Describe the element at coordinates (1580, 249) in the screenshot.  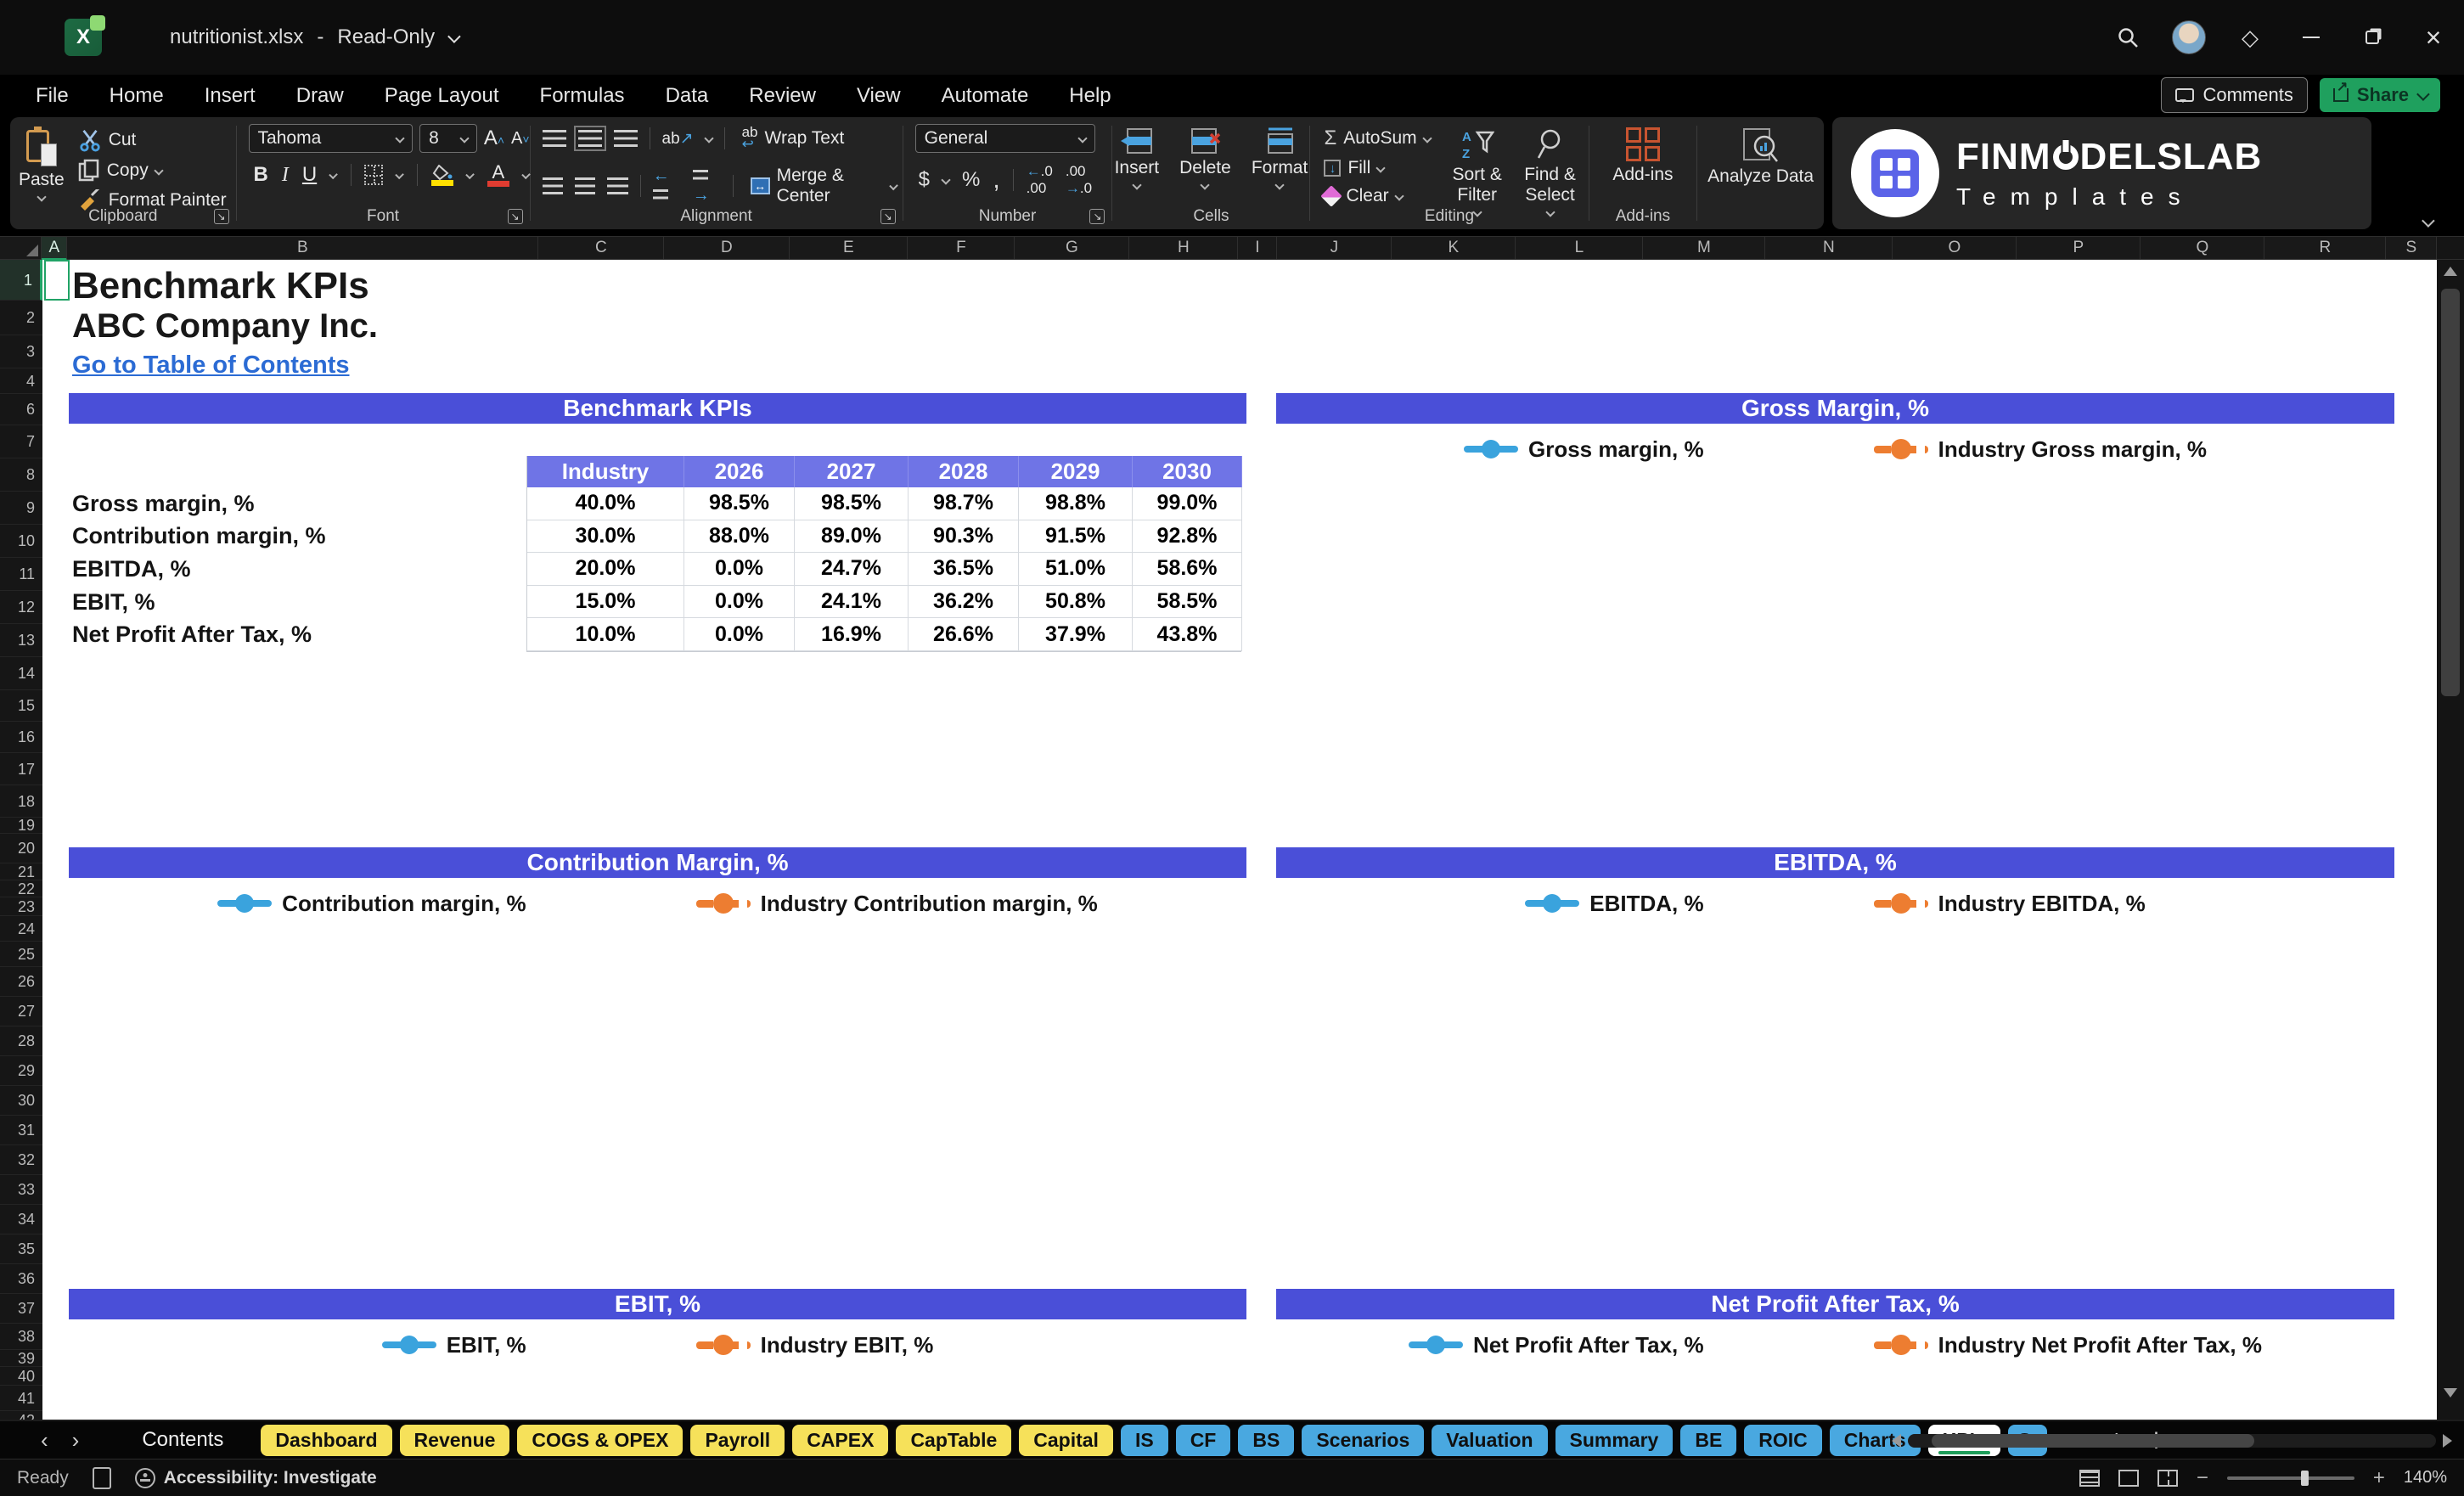
I see `column-header: L` at that location.